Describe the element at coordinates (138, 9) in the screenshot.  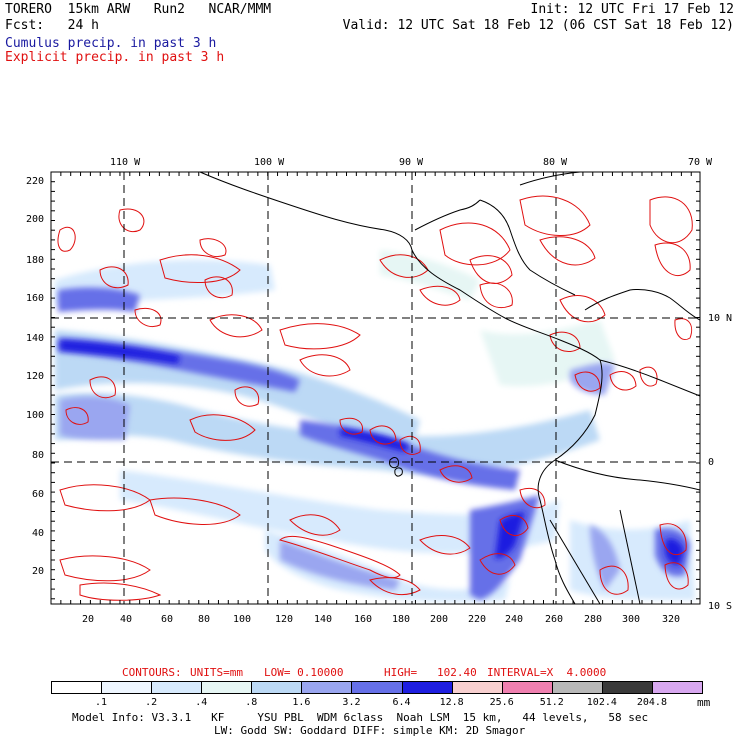
I see `run-title: TORERO 15km ARW Run2 NCAR/MMM` at that location.